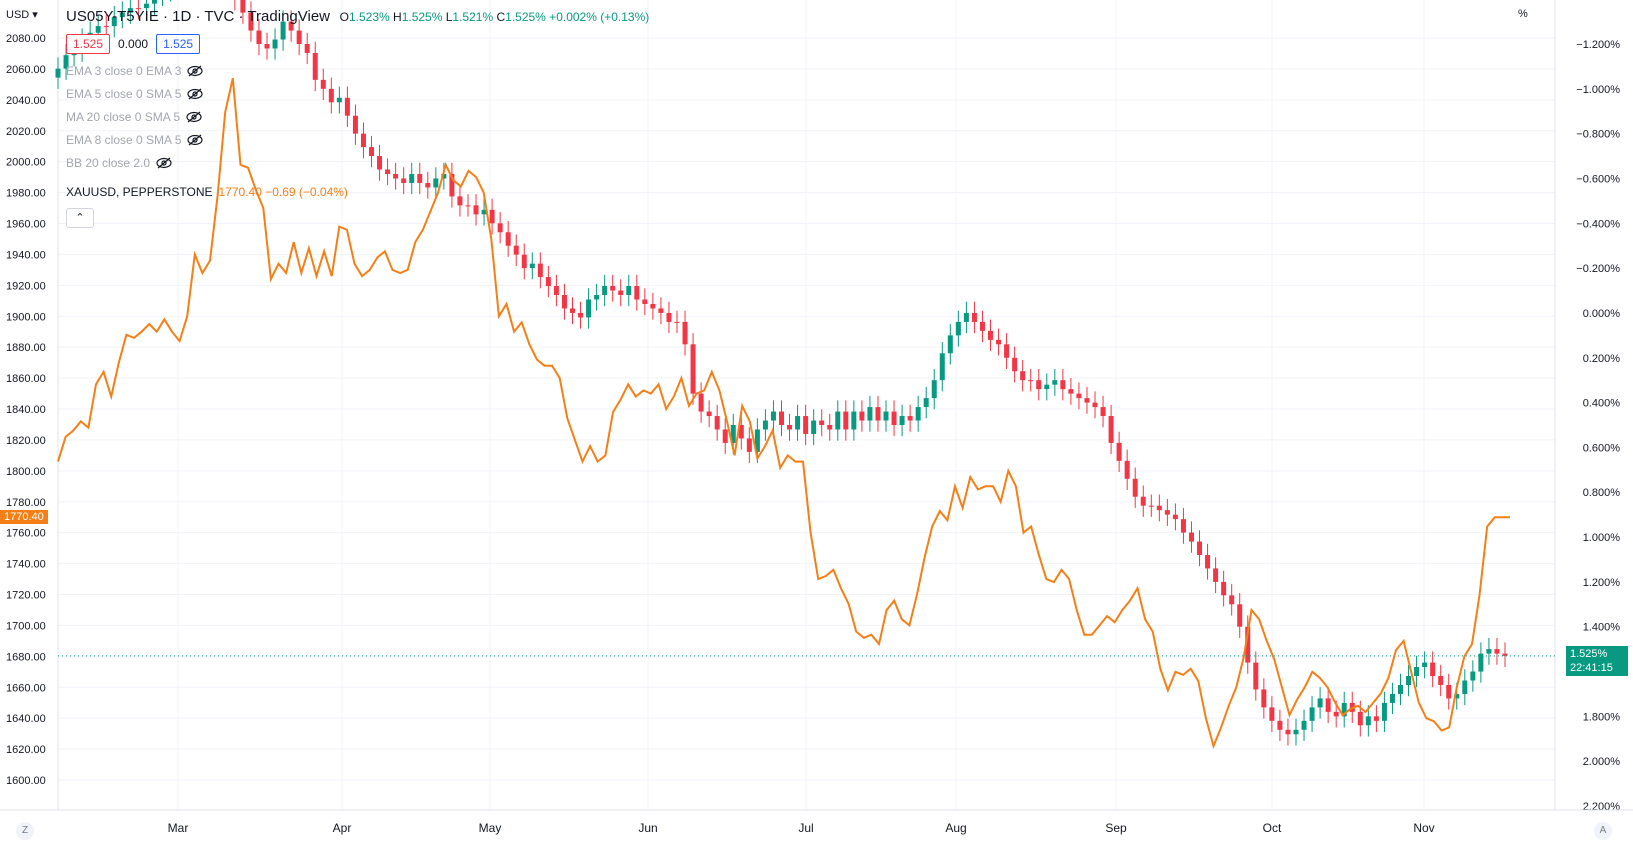 This screenshot has width=1633, height=847. What do you see at coordinates (26, 719) in the screenshot?
I see `left-tick-label: 1640.00` at bounding box center [26, 719].